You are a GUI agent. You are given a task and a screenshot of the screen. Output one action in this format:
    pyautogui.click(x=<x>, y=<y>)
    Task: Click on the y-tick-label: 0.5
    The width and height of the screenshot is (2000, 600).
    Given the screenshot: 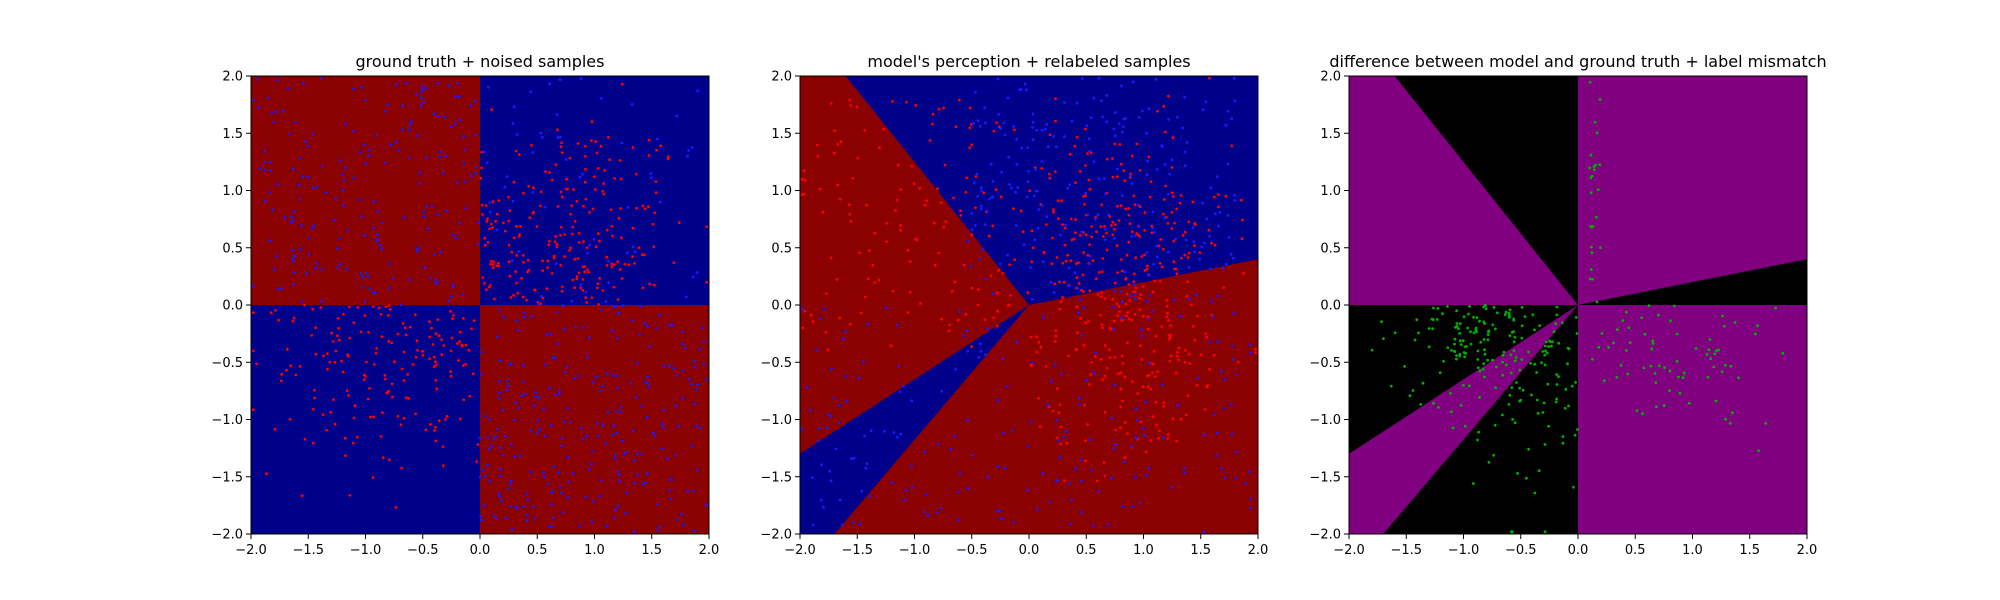 What is the action you would take?
    pyautogui.click(x=232, y=248)
    